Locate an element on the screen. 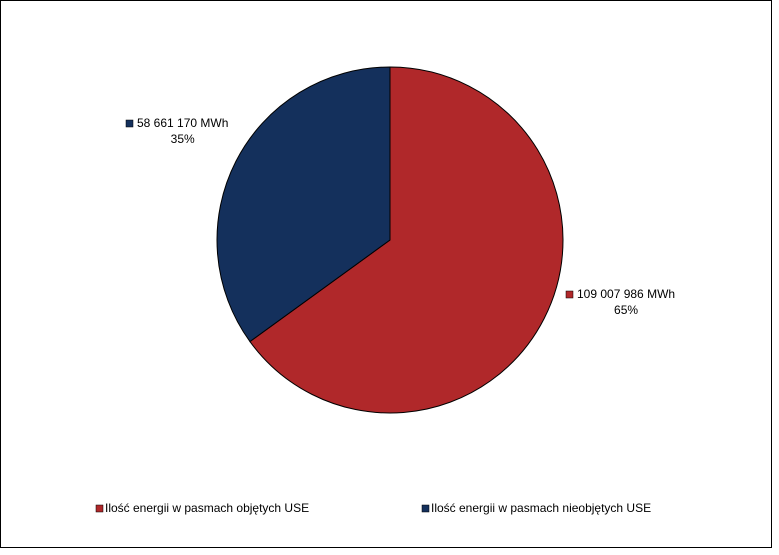 This screenshot has height=555, width=779. pie-slice is located at coordinates (303, 204).